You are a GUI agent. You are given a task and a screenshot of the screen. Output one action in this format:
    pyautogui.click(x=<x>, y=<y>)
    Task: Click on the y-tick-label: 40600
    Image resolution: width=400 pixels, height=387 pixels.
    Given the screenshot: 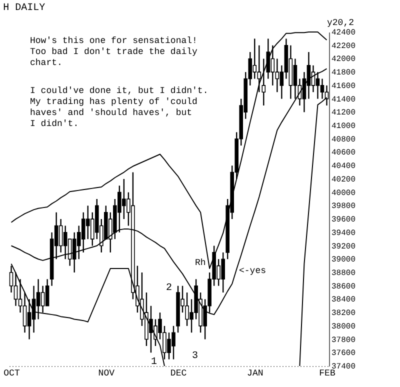 What is the action you would take?
    pyautogui.click(x=344, y=153)
    